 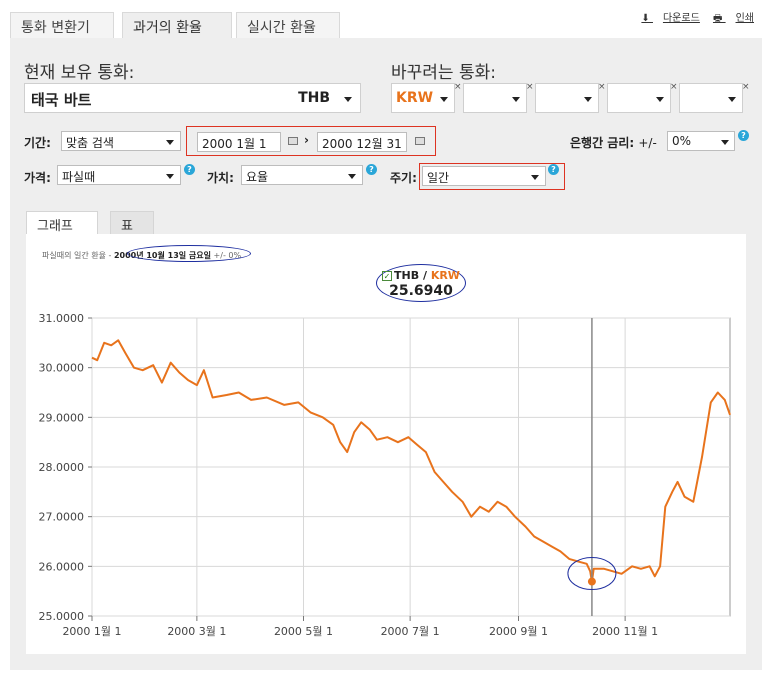 I want to click on print-link: 🖶 인쇄, so click(x=733, y=18).